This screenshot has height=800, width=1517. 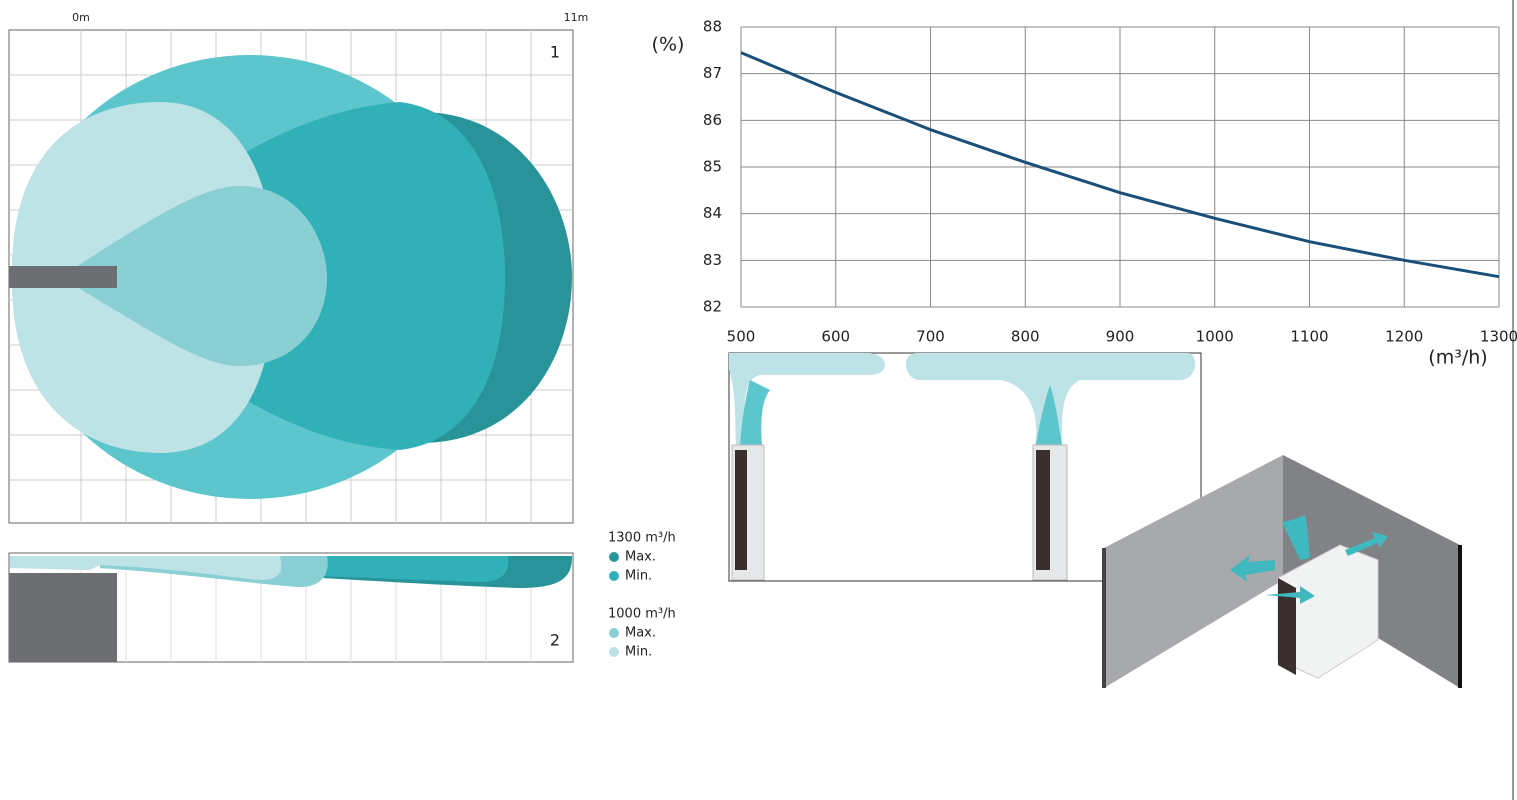 I want to click on scale-label: 0m, so click(x=81, y=17).